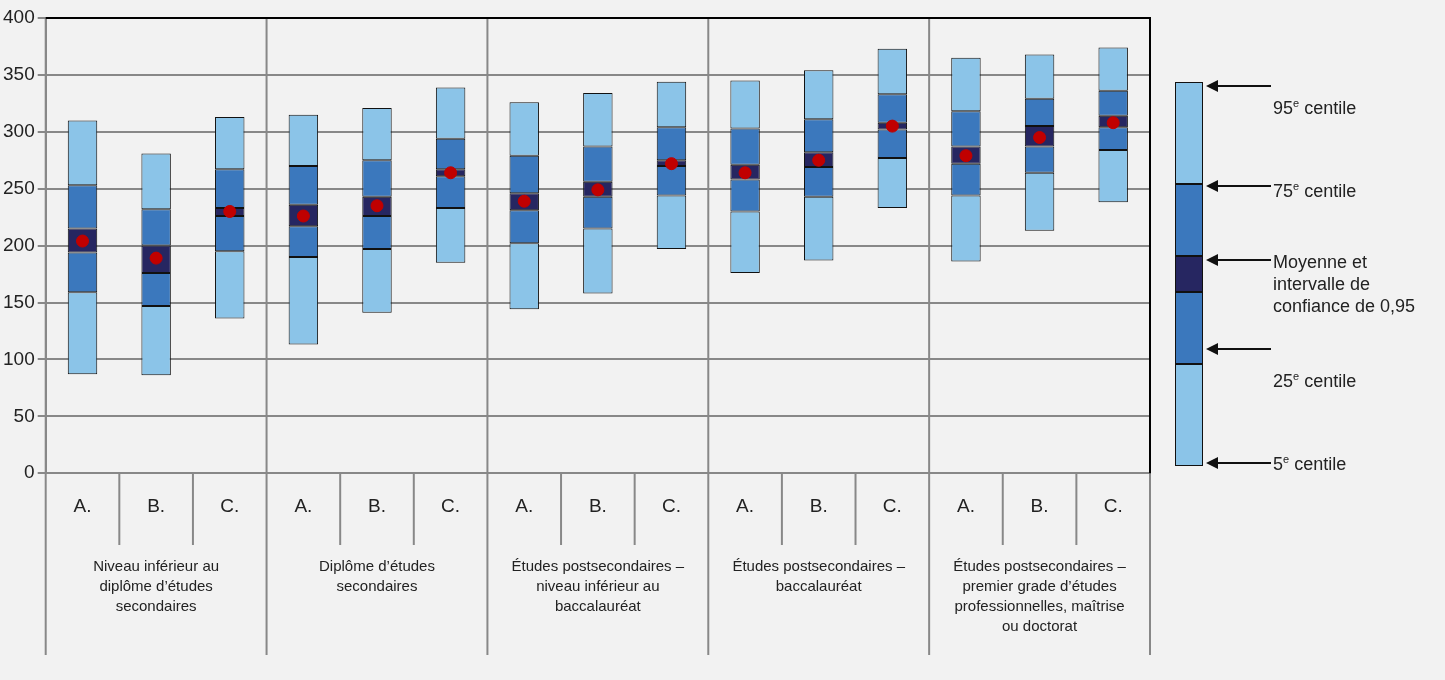 This screenshot has height=680, width=1445. I want to click on text: Diplôme d’études secondaires, so click(377, 576).